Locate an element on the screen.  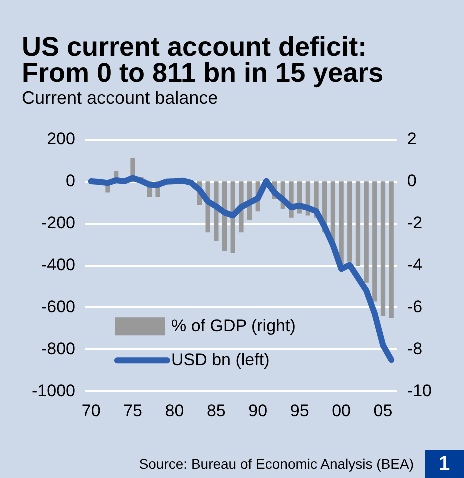
legend-label: USD bn (left) is located at coordinates (220, 360).